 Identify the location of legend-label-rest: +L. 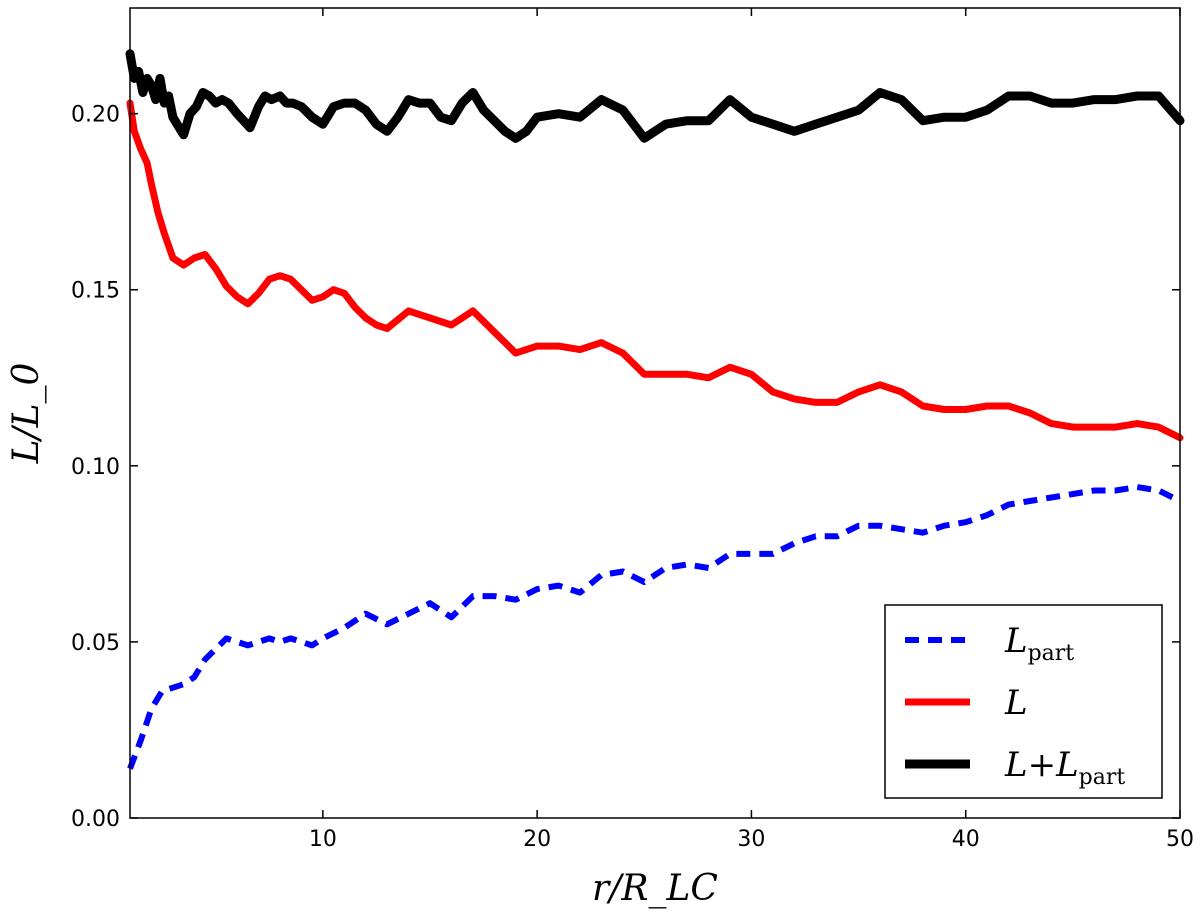
(1053, 765).